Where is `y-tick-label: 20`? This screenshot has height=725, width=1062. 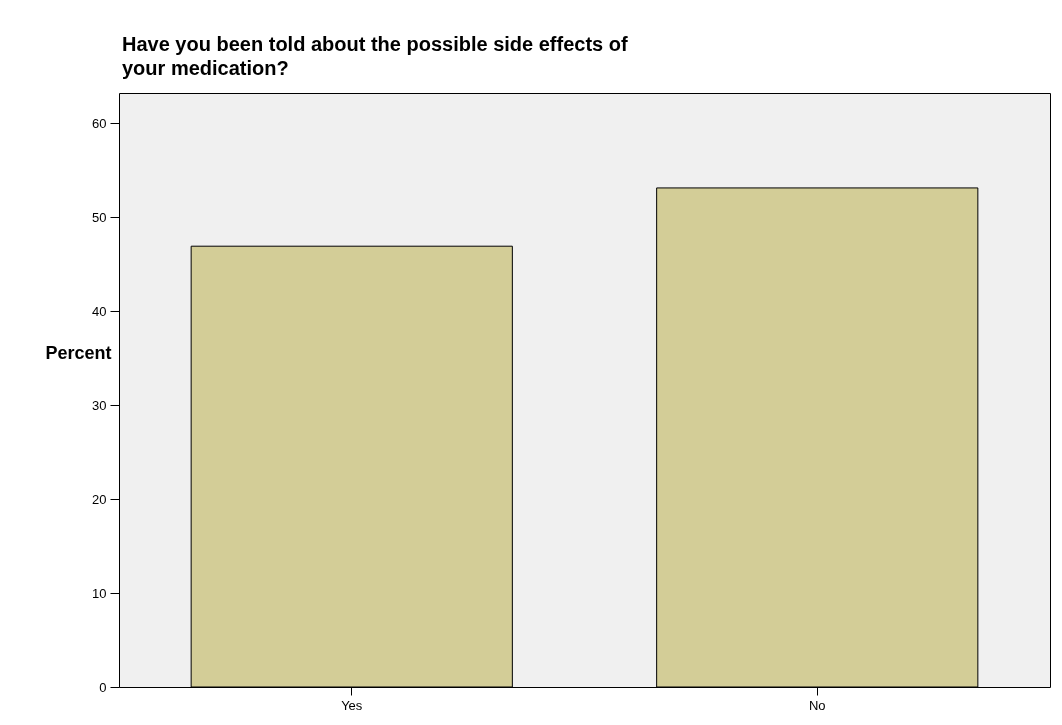
y-tick-label: 20 is located at coordinates (99, 499).